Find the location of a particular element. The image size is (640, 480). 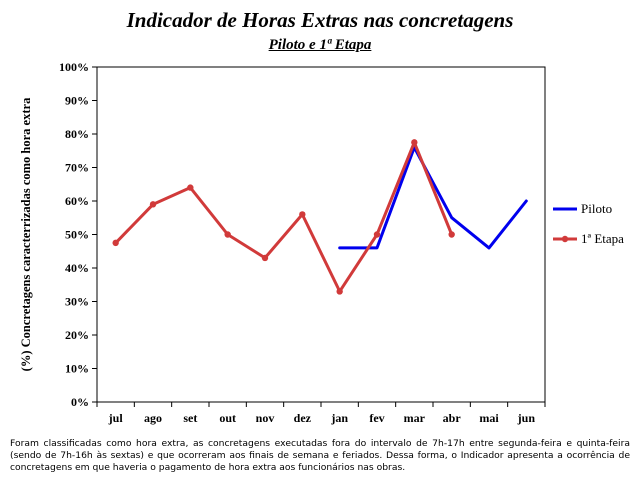

y-tick-label: 10% is located at coordinates (77, 369).